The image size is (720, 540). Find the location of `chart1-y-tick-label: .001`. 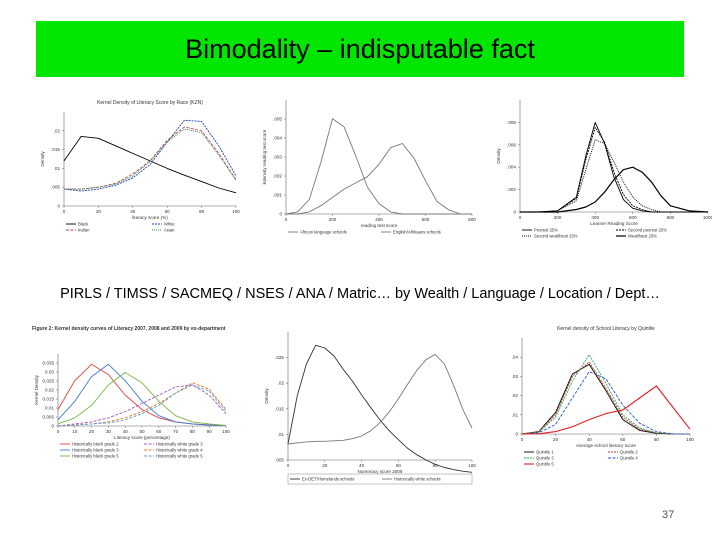

chart1-y-tick-label: .001 is located at coordinates (277, 195).